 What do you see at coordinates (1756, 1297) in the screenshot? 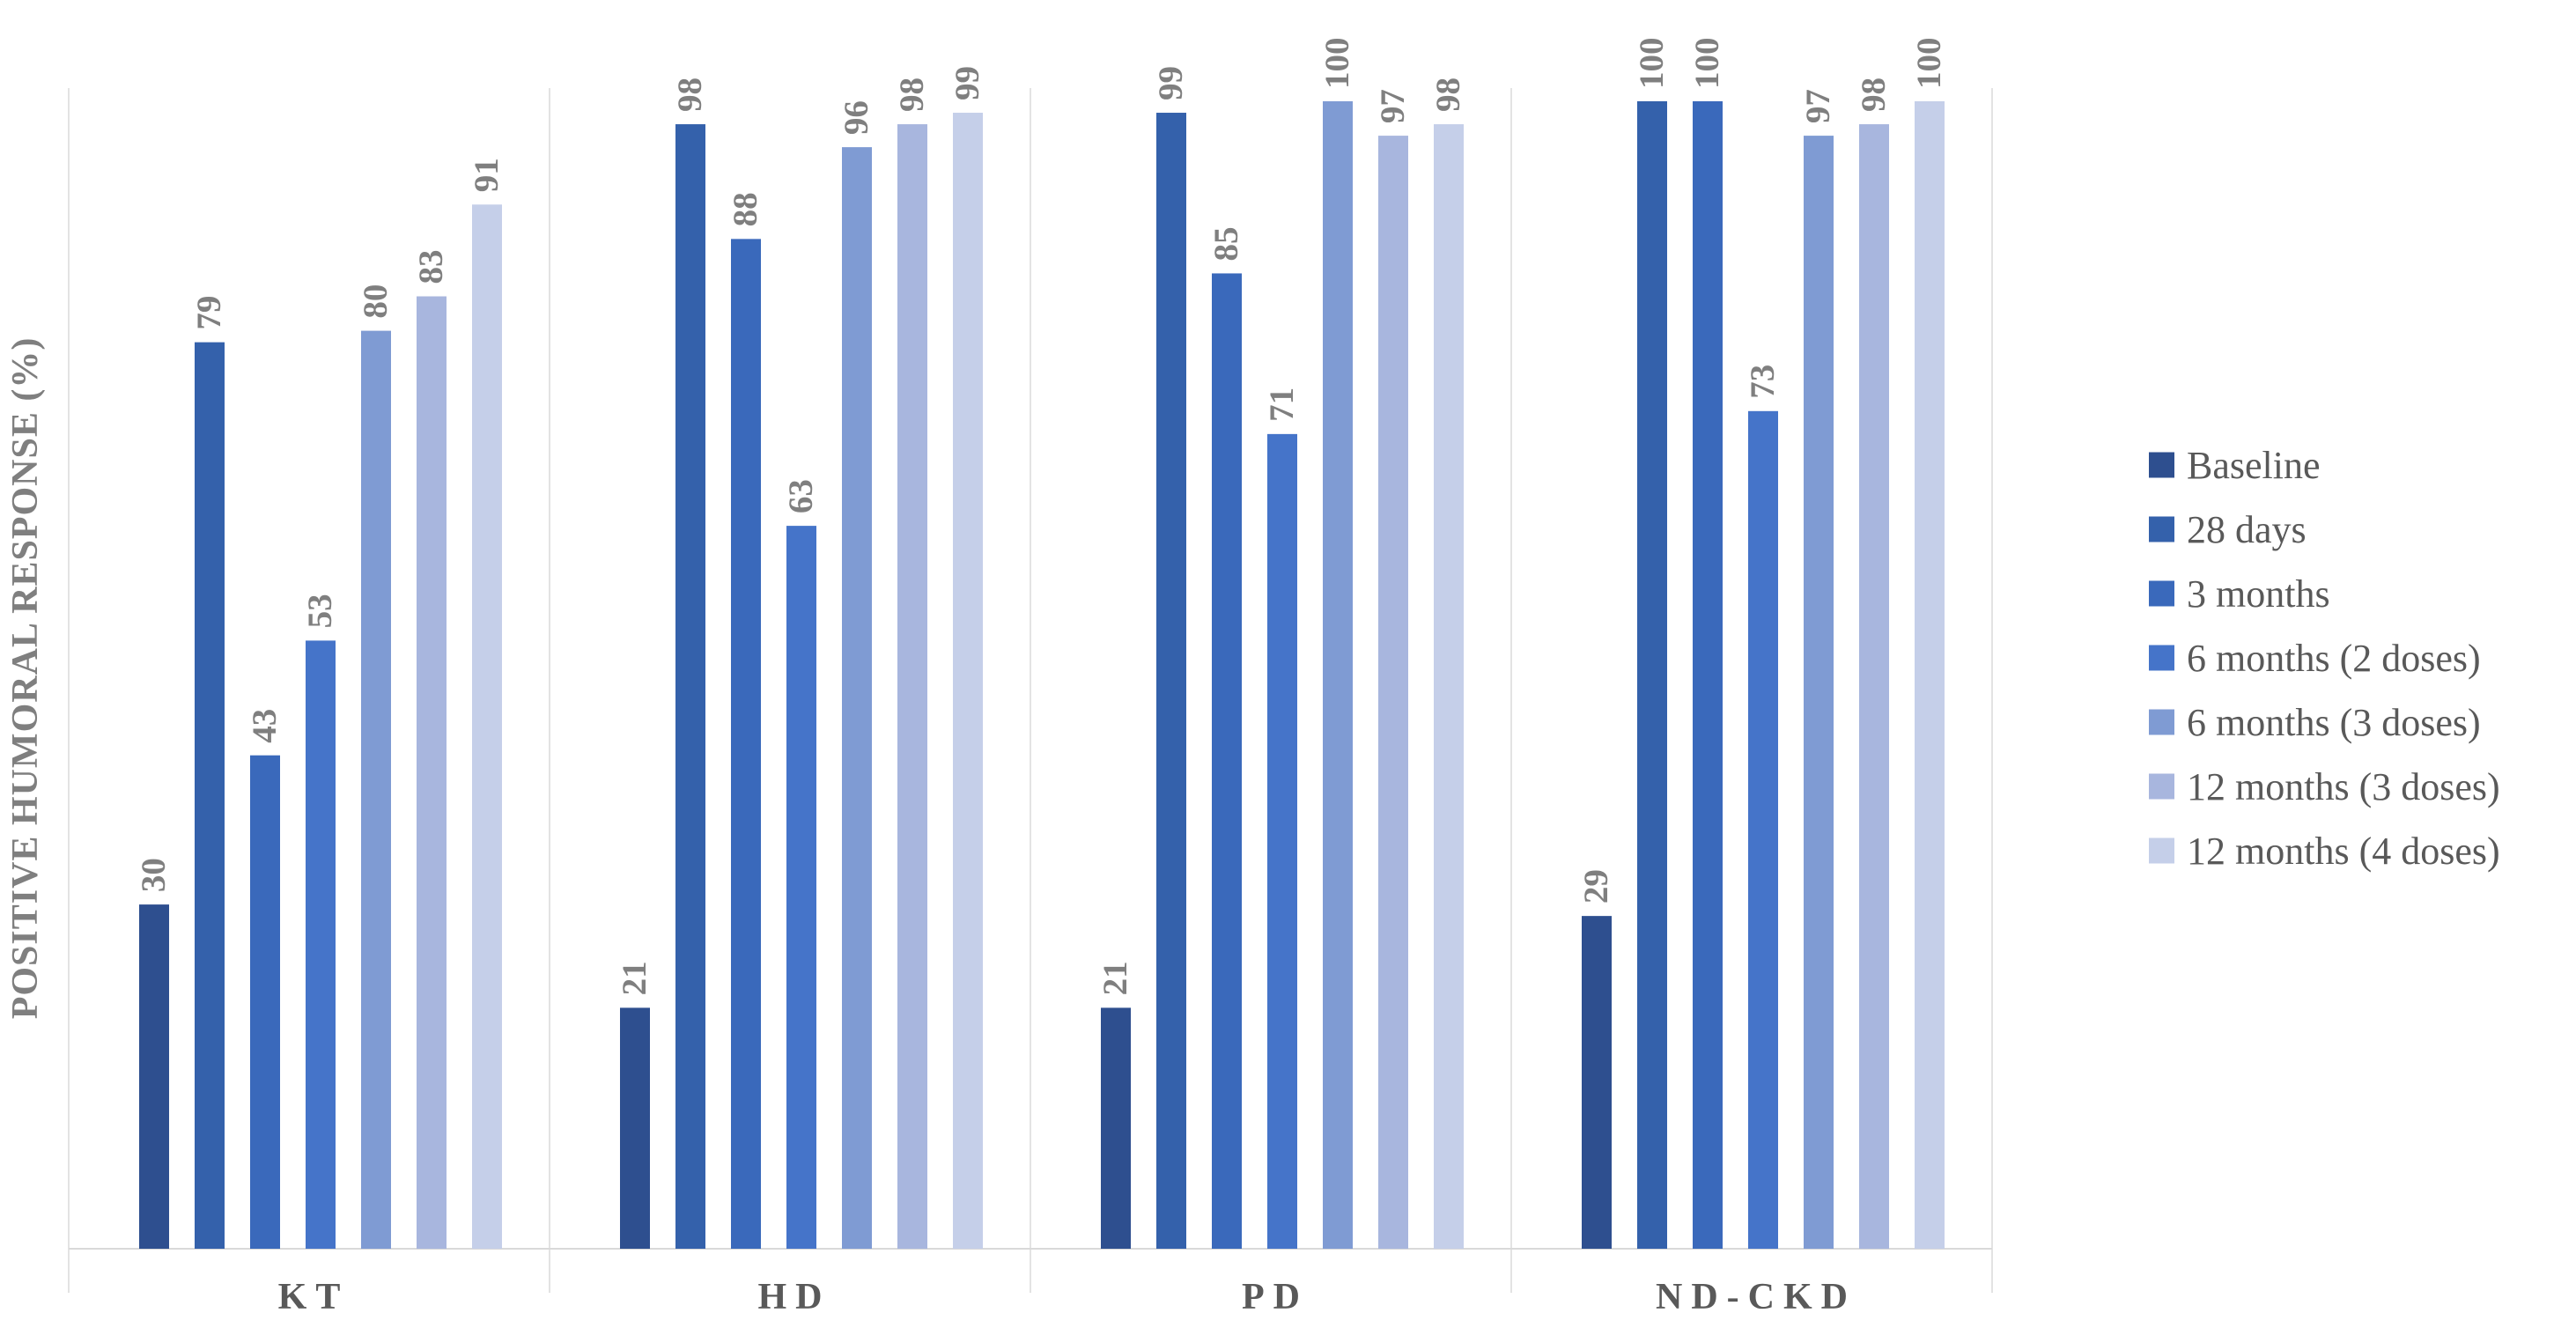
I see `category-tick-label: ND-CKD` at bounding box center [1756, 1297].